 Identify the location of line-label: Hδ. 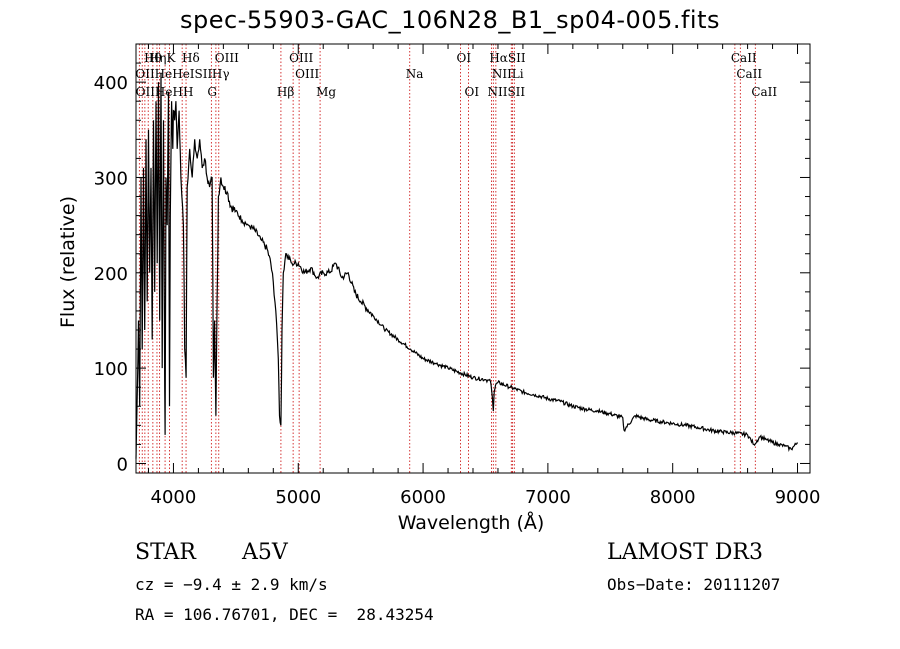
(191, 58).